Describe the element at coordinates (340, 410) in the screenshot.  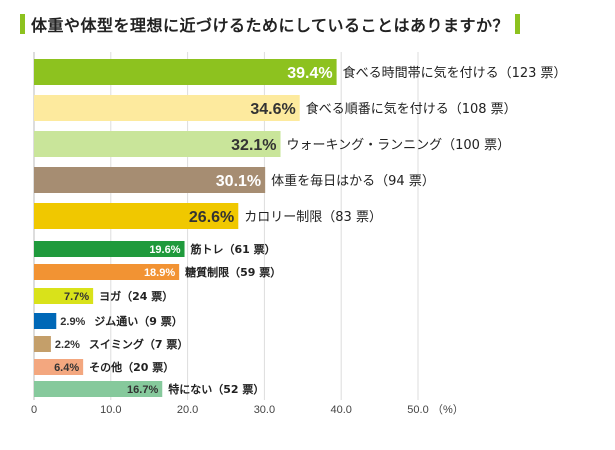
I see `x-tick-label-40: 40.0` at that location.